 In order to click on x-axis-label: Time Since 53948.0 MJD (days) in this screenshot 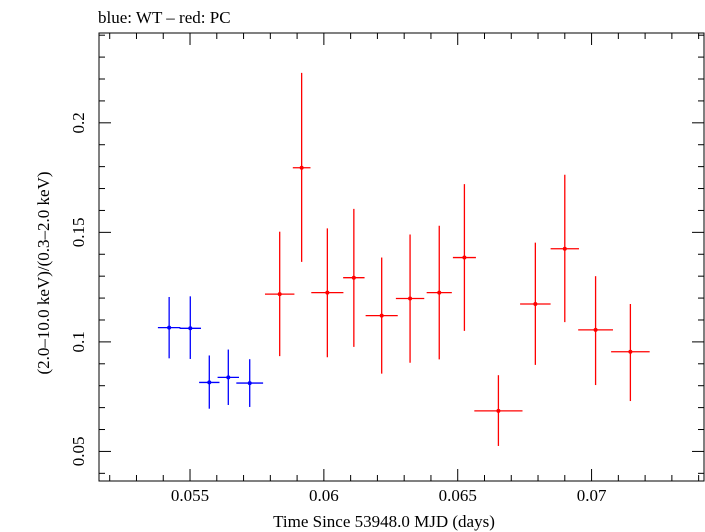, I will do `click(384, 521)`.